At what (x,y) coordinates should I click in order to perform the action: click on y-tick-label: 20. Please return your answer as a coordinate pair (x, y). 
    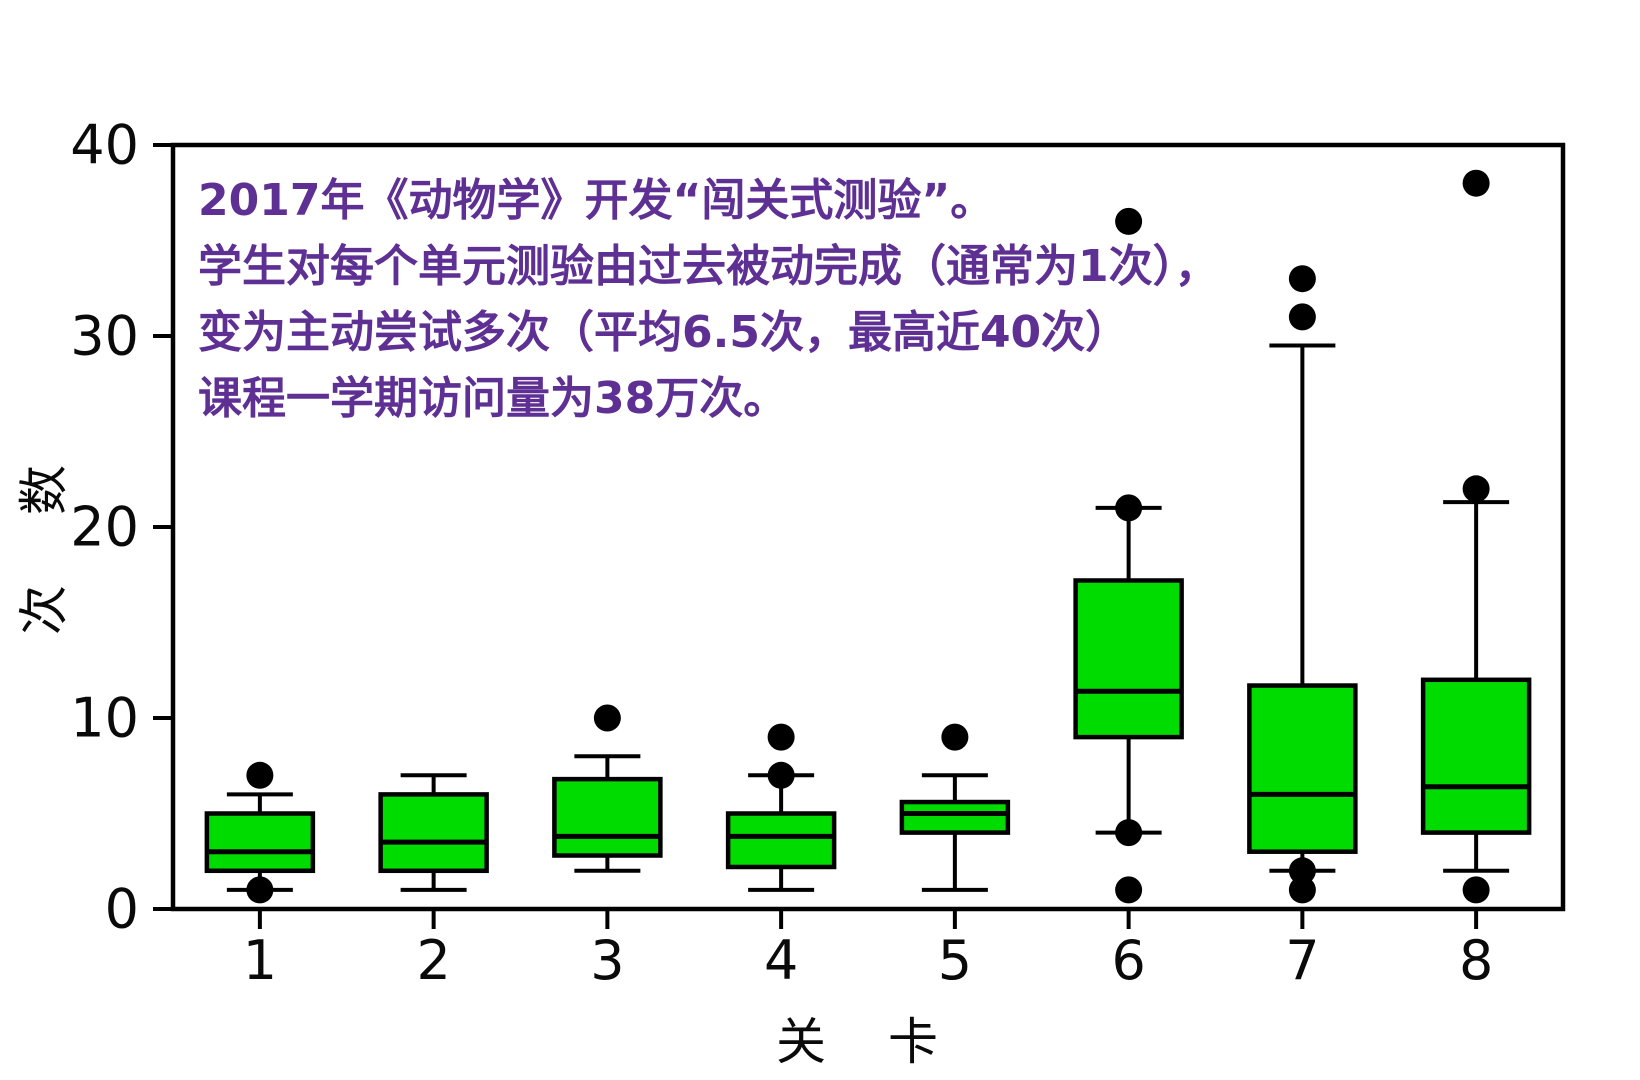
    Looking at the image, I should click on (104, 527).